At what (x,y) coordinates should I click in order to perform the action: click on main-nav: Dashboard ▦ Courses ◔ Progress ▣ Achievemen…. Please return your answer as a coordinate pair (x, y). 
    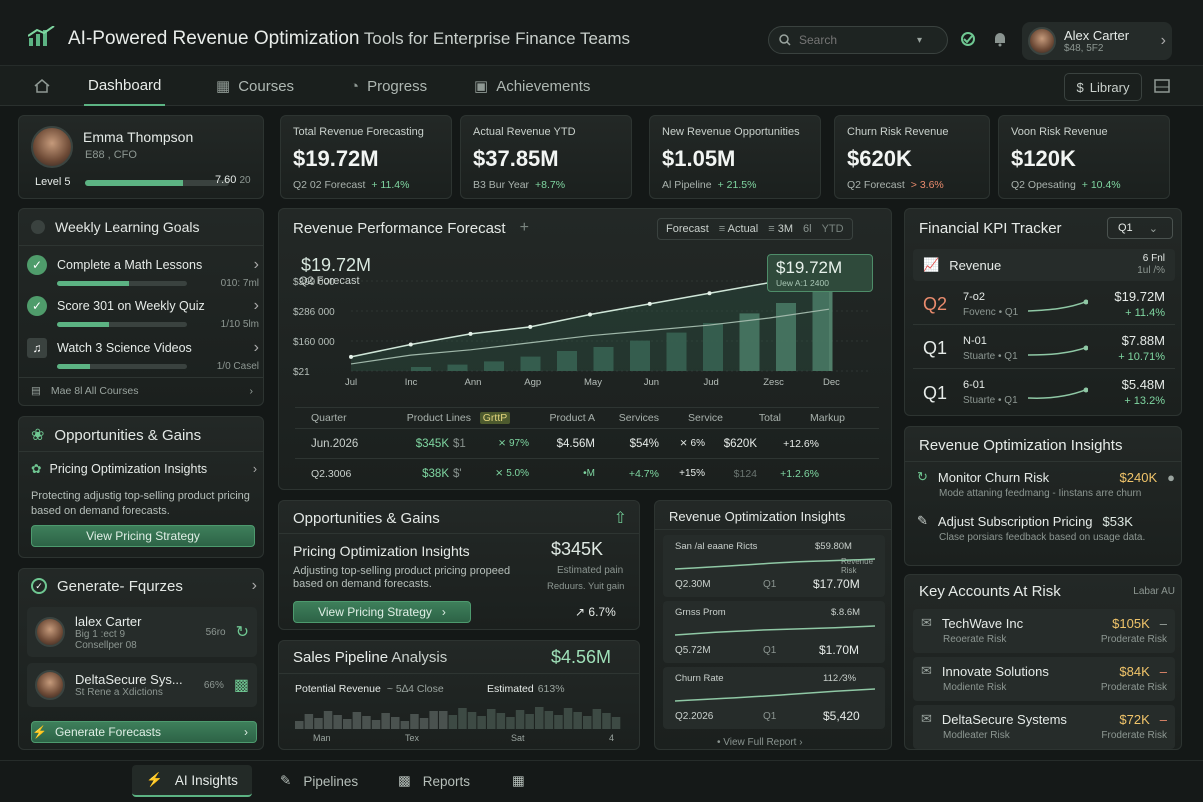
    Looking at the image, I should click on (601, 86).